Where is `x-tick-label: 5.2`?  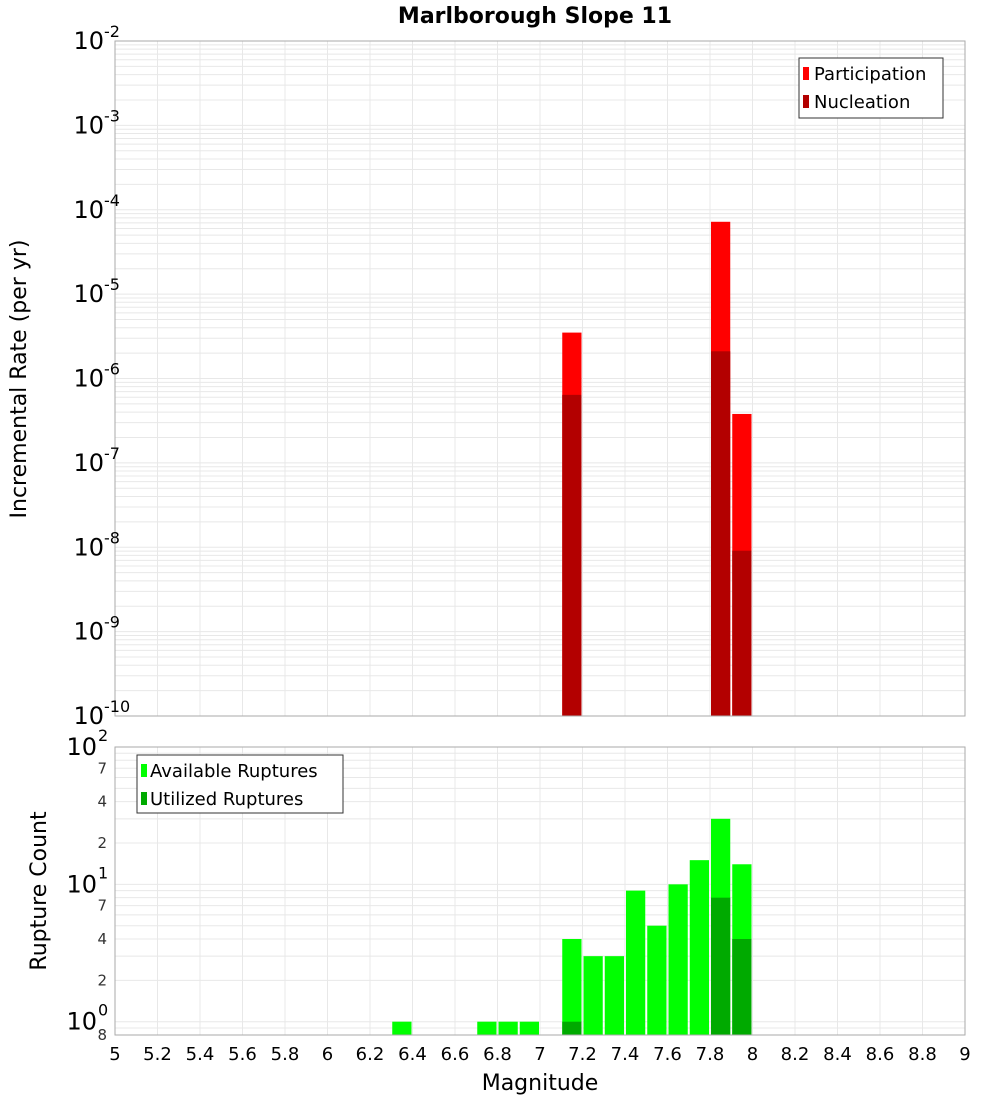 x-tick-label: 5.2 is located at coordinates (157, 1054).